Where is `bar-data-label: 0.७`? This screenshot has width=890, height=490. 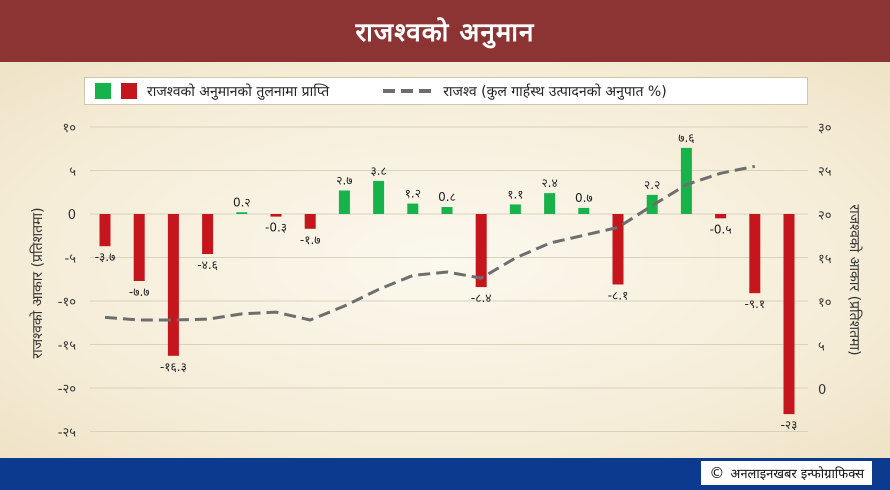
bar-data-label: 0.७ is located at coordinates (584, 198).